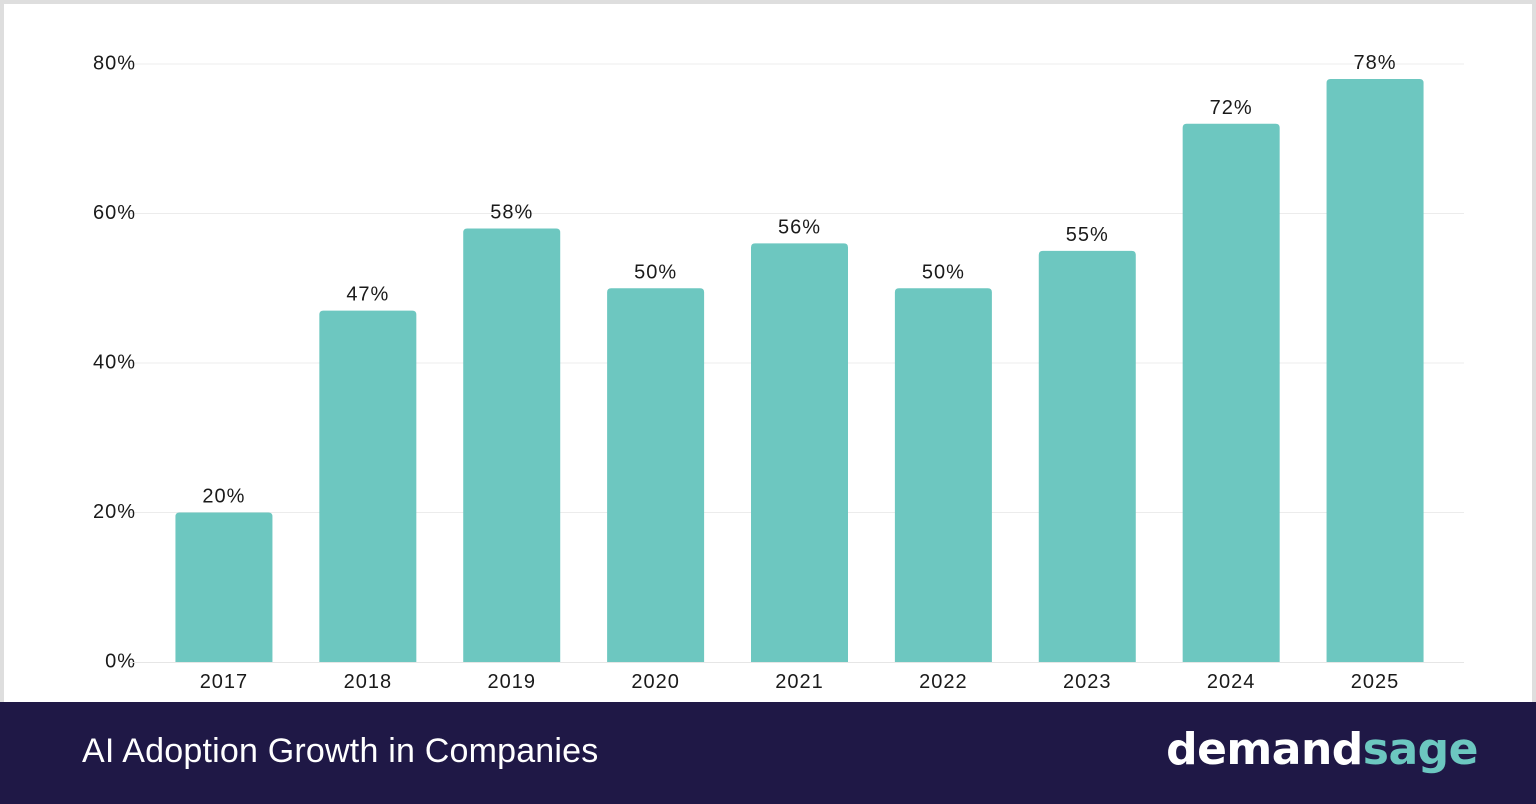  I want to click on data-label: 20%, so click(223, 497).